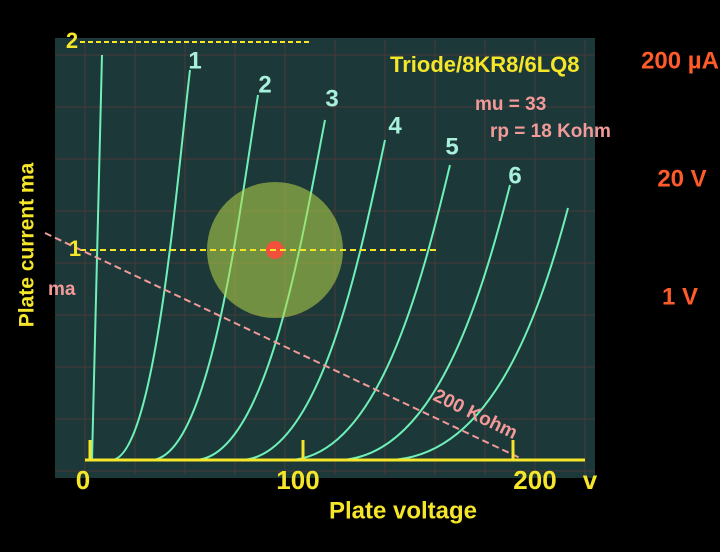 The width and height of the screenshot is (720, 552). I want to click on scale-current: 200 µA, so click(680, 60).